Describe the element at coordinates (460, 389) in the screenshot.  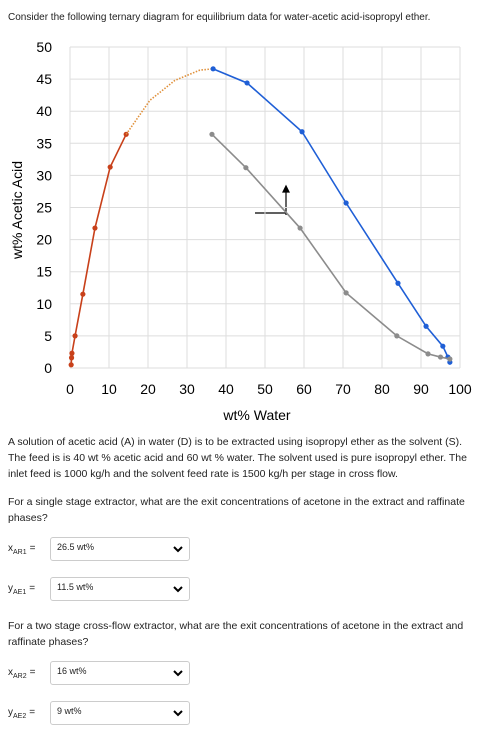
I see `x-tick-label: 100` at that location.